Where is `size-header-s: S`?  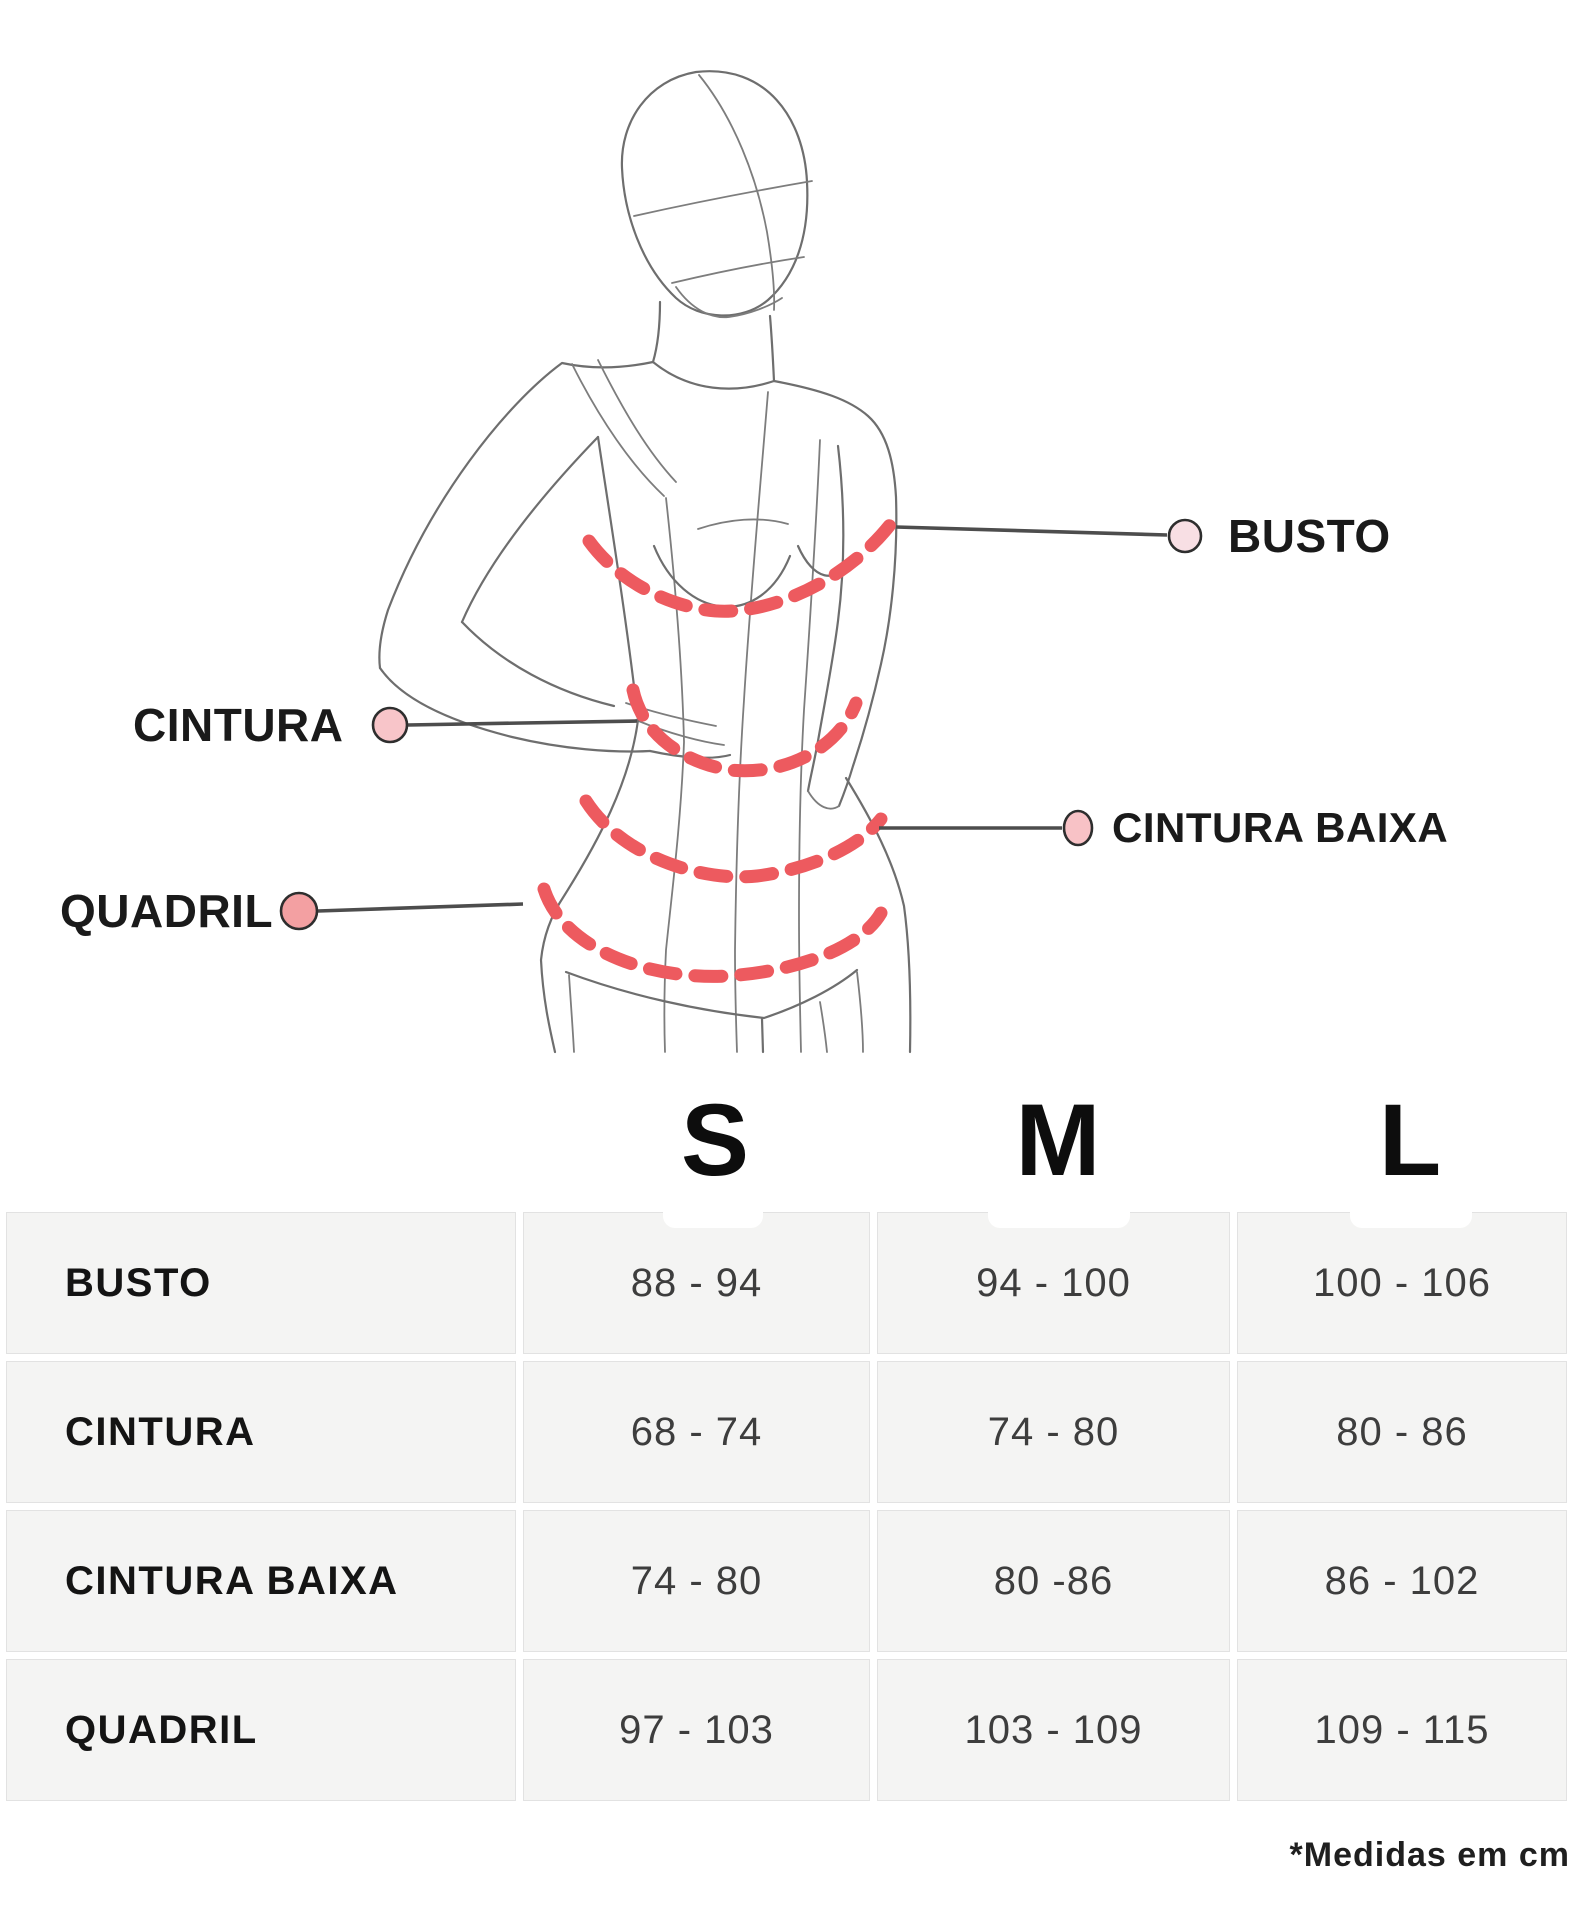
size-header-s: S is located at coordinates (715, 1140).